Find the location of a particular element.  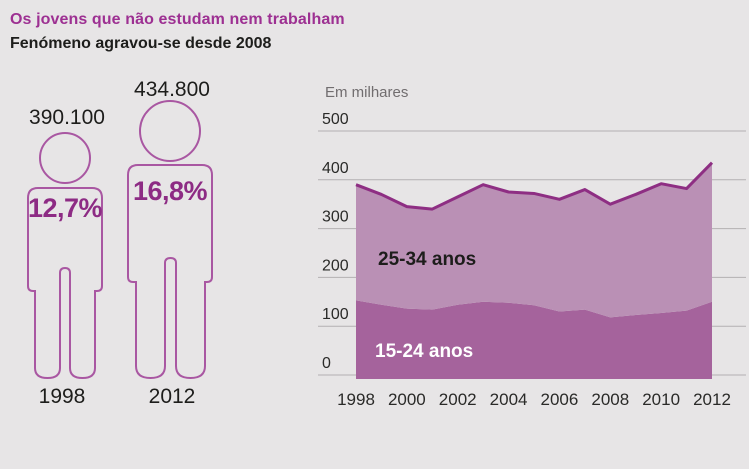

y-tick-label: 400 is located at coordinates (335, 168).